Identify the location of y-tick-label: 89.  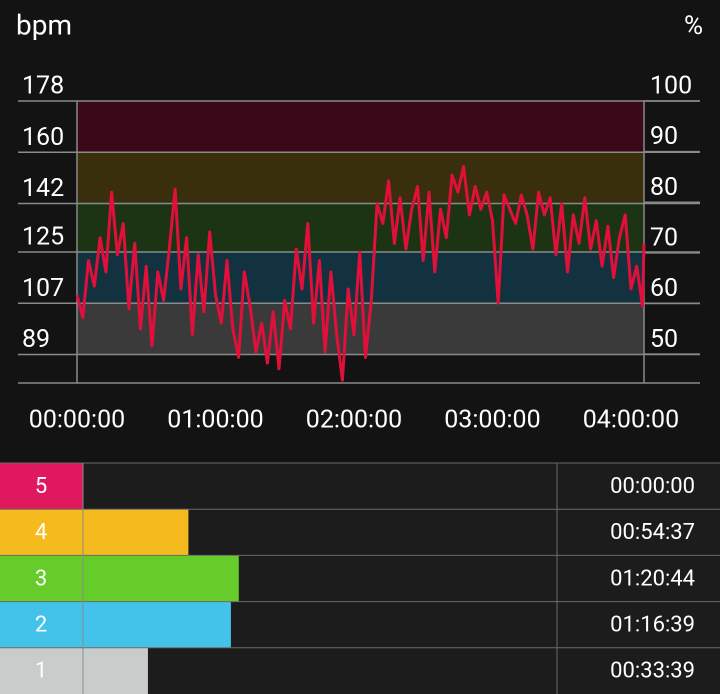
(36, 339).